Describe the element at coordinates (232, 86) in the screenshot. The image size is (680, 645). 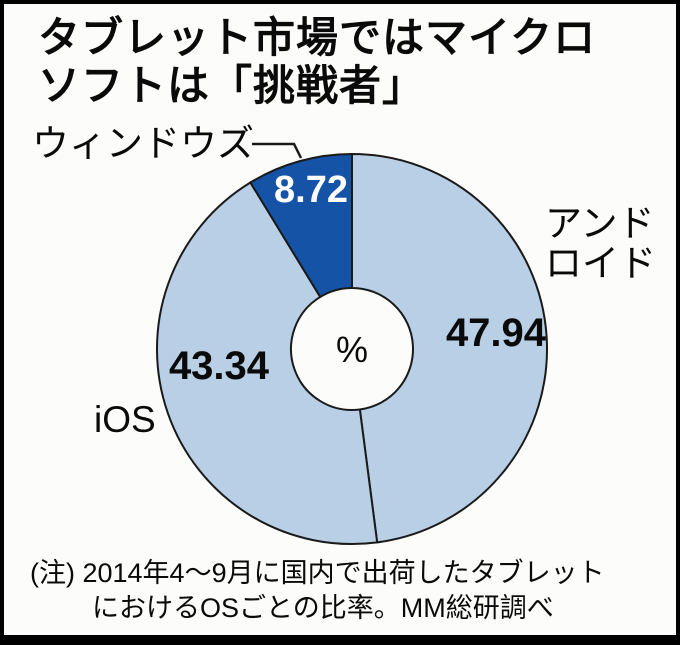
I see `chart-title-line2: ソフトは「挑戦者」` at that location.